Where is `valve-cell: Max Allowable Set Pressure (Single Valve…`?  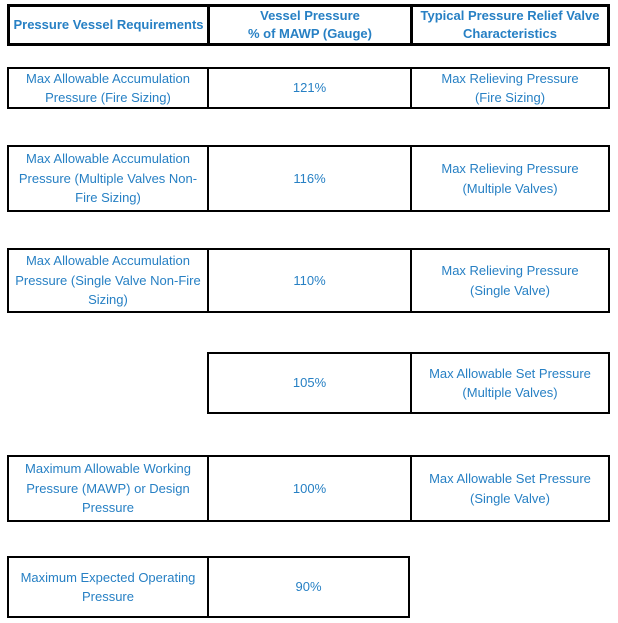 valve-cell: Max Allowable Set Pressure (Single Valve… is located at coordinates (509, 488).